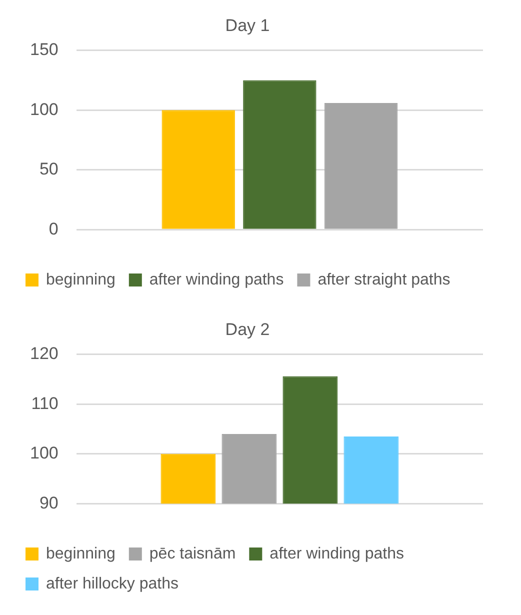 The image size is (521, 615). Describe the element at coordinates (44, 354) in the screenshot. I see `y-tick-label: 120` at that location.